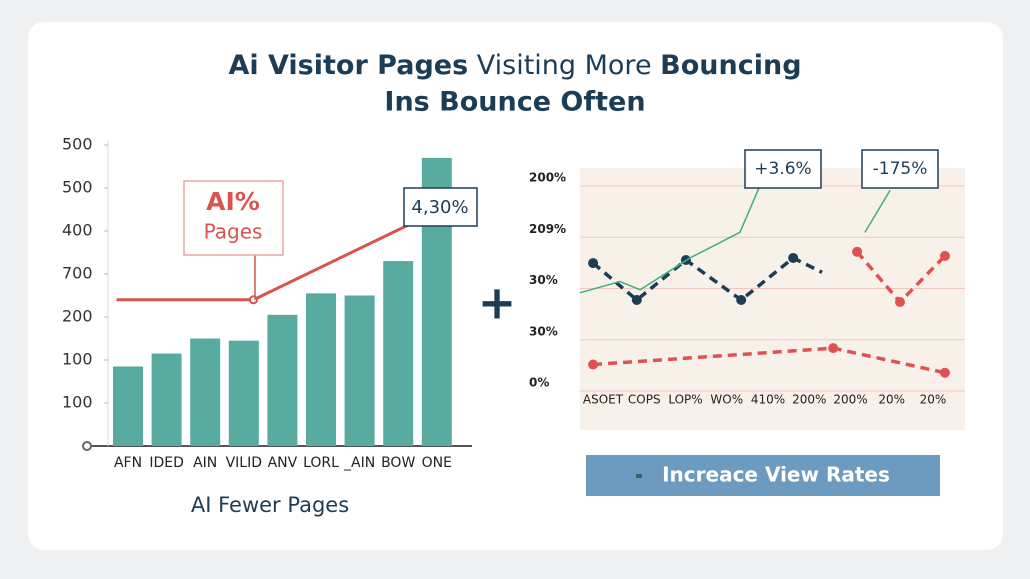 Image resolution: width=1030 pixels, height=579 pixels. What do you see at coordinates (547, 178) in the screenshot?
I see `y-tick-label: 200%` at bounding box center [547, 178].